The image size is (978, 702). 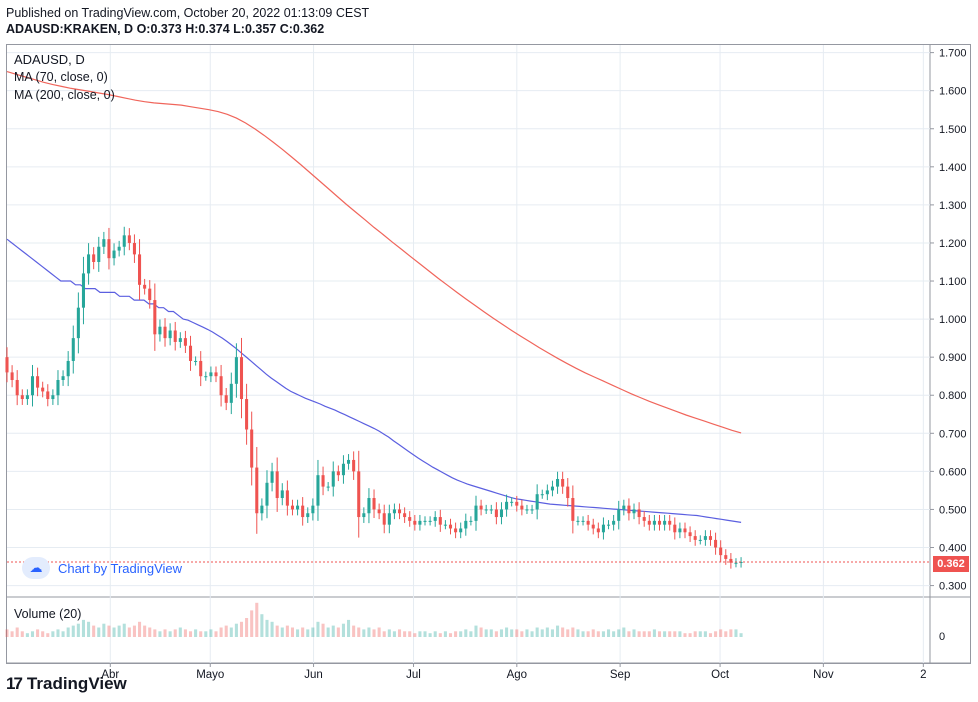 What do you see at coordinates (953, 320) in the screenshot?
I see `price-tick-label: 1.000` at bounding box center [953, 320].